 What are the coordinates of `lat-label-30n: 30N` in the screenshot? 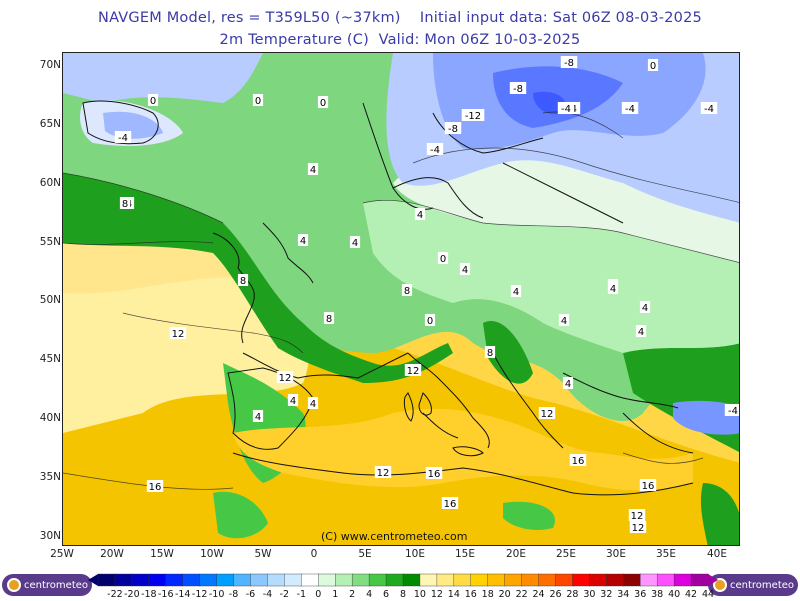 It's located at (50, 536).